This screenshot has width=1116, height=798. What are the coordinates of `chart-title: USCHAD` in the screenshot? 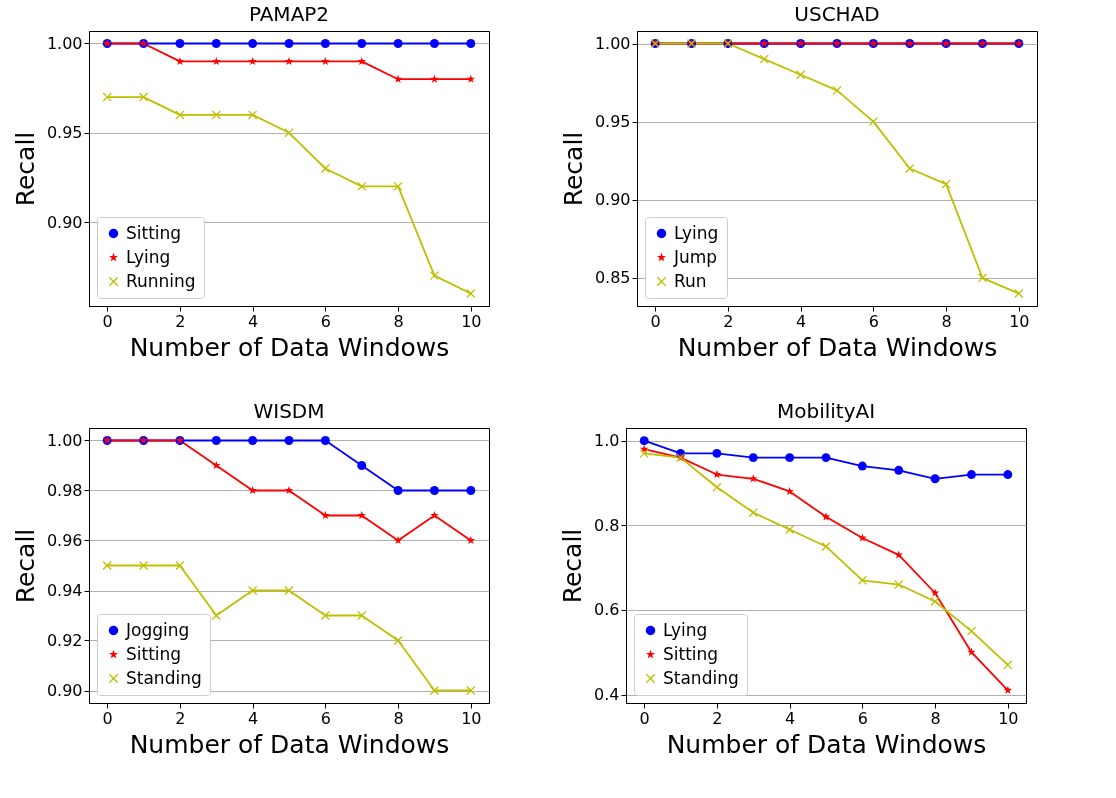 It's located at (837, 14).